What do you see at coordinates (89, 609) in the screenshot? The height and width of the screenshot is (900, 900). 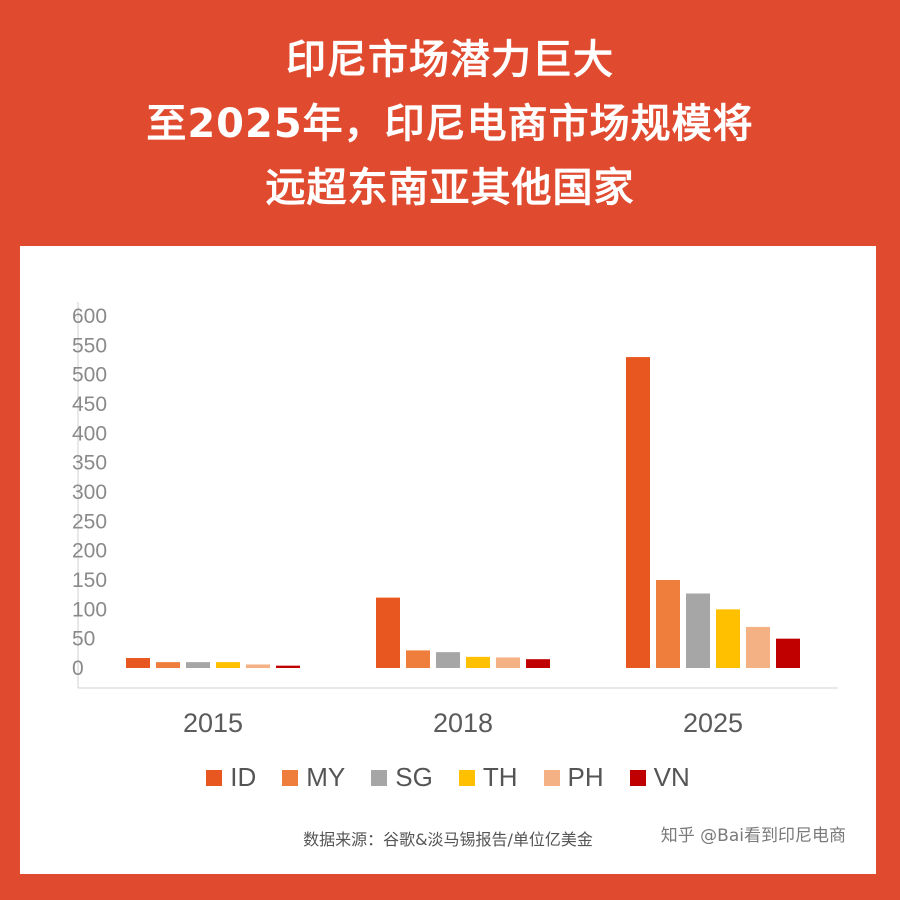 I see `y-tick-label: 100` at bounding box center [89, 609].